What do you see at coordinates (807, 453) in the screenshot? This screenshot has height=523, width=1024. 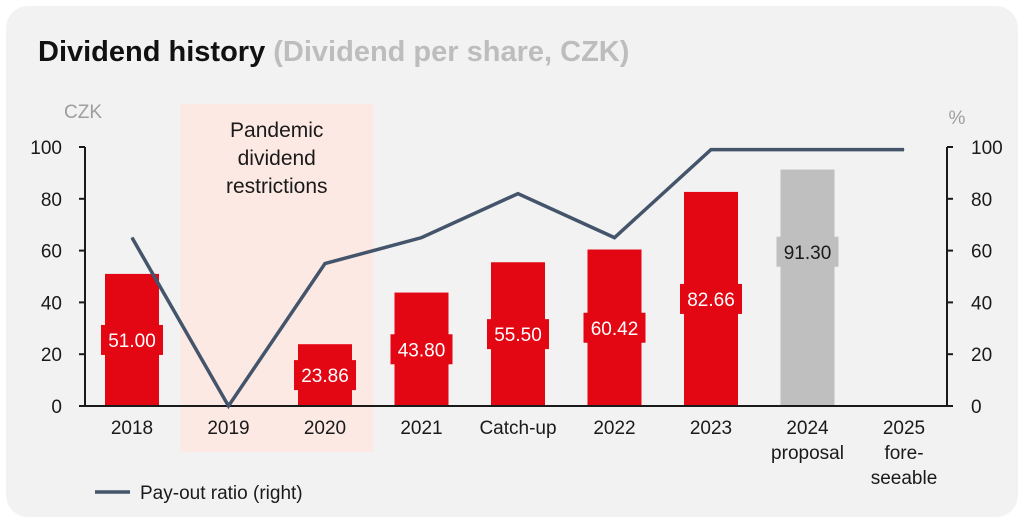 I see `category-label: proposal` at bounding box center [807, 453].